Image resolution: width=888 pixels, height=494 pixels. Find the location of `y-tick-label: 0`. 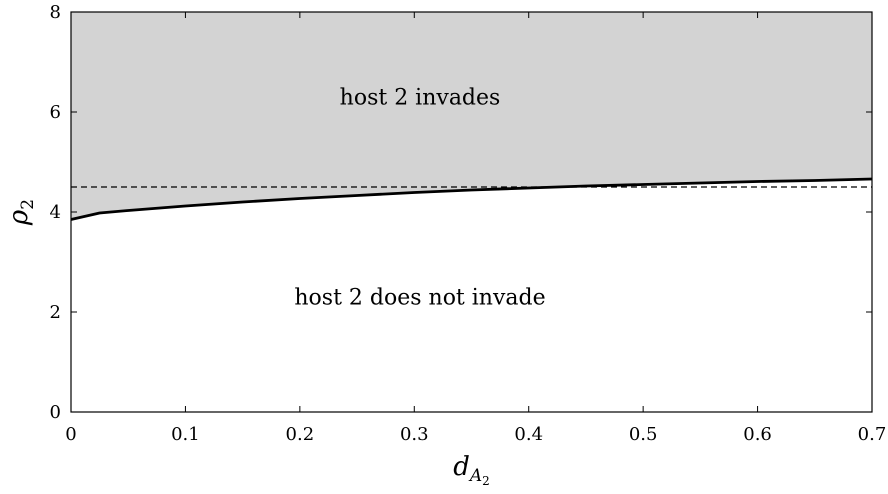

y-tick-label: 0 is located at coordinates (55, 412).